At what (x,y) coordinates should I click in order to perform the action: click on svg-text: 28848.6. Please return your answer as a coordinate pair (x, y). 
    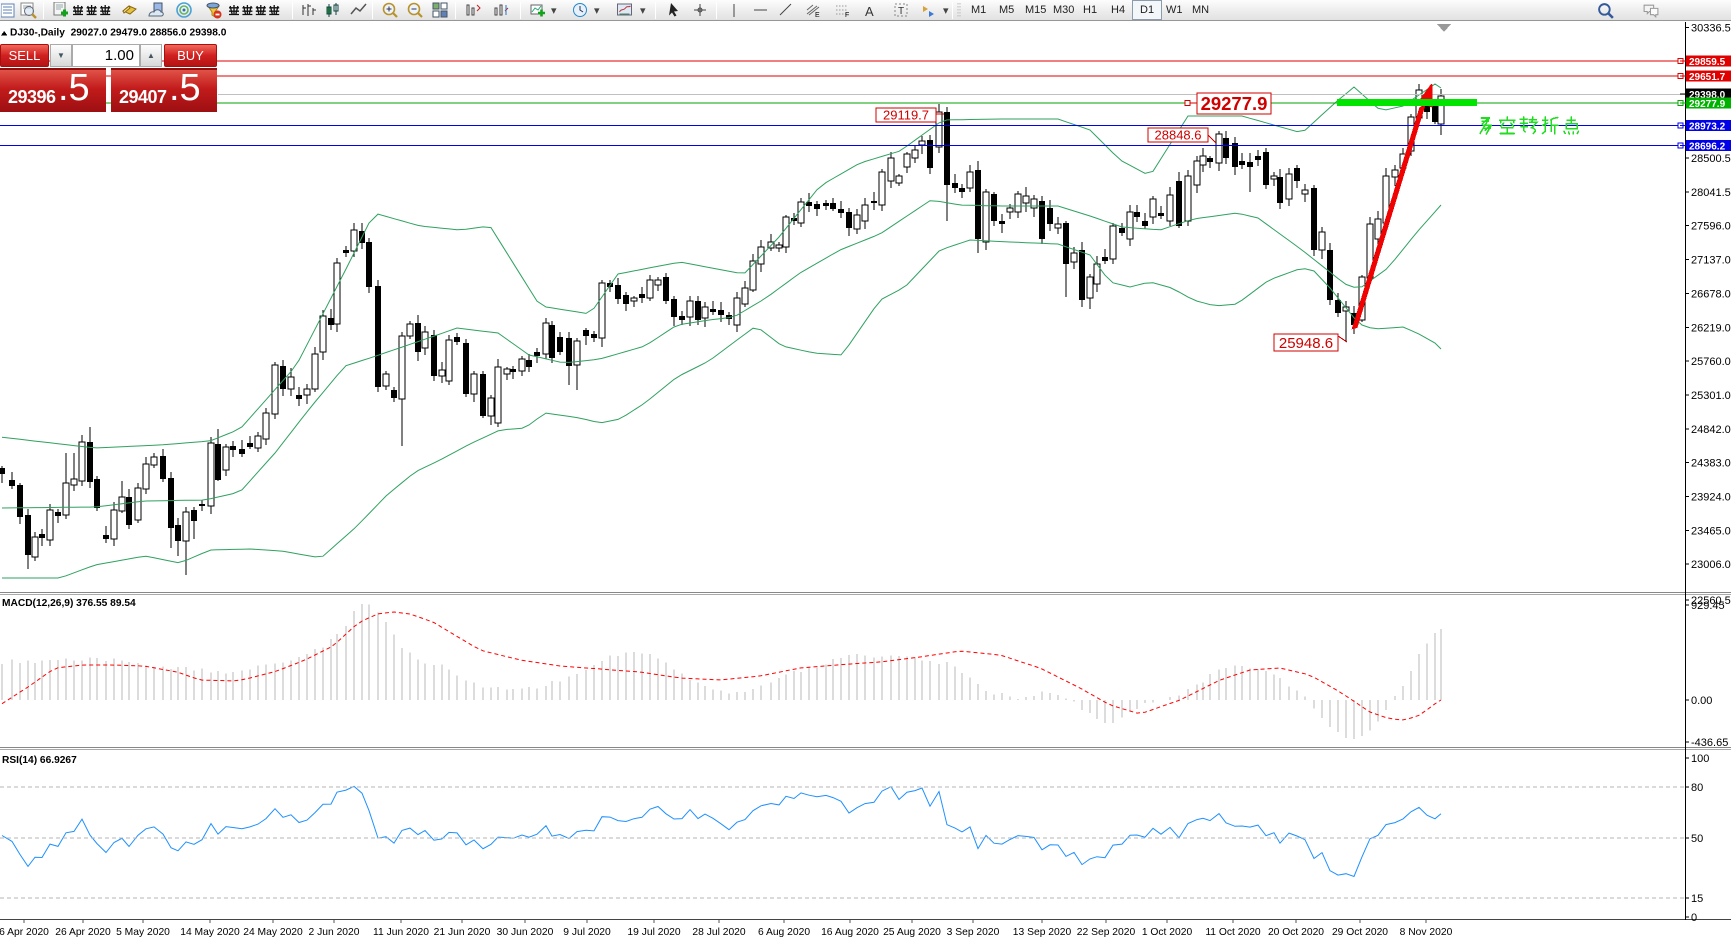
    Looking at the image, I should click on (1178, 135).